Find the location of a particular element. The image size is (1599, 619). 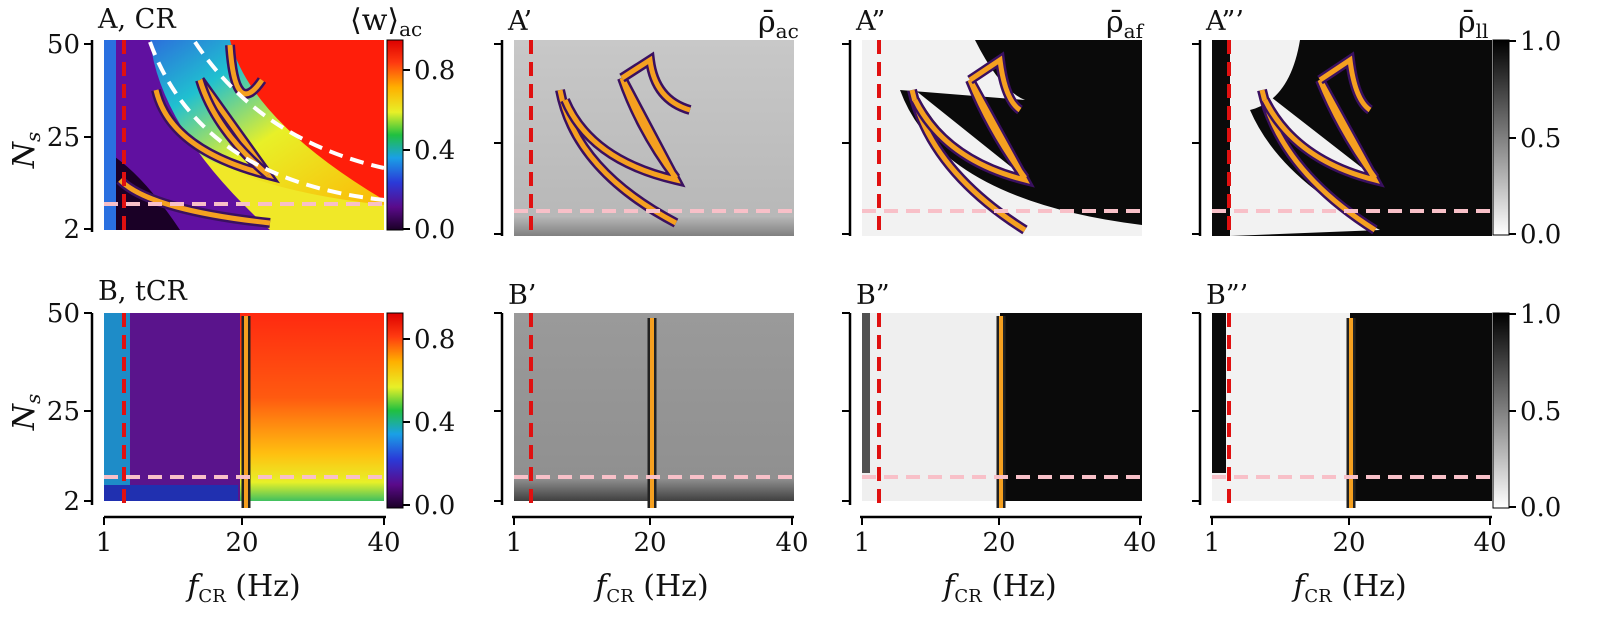

panel-b3-colorbar: 1.0 0.5 0.0 is located at coordinates (1526, 411).